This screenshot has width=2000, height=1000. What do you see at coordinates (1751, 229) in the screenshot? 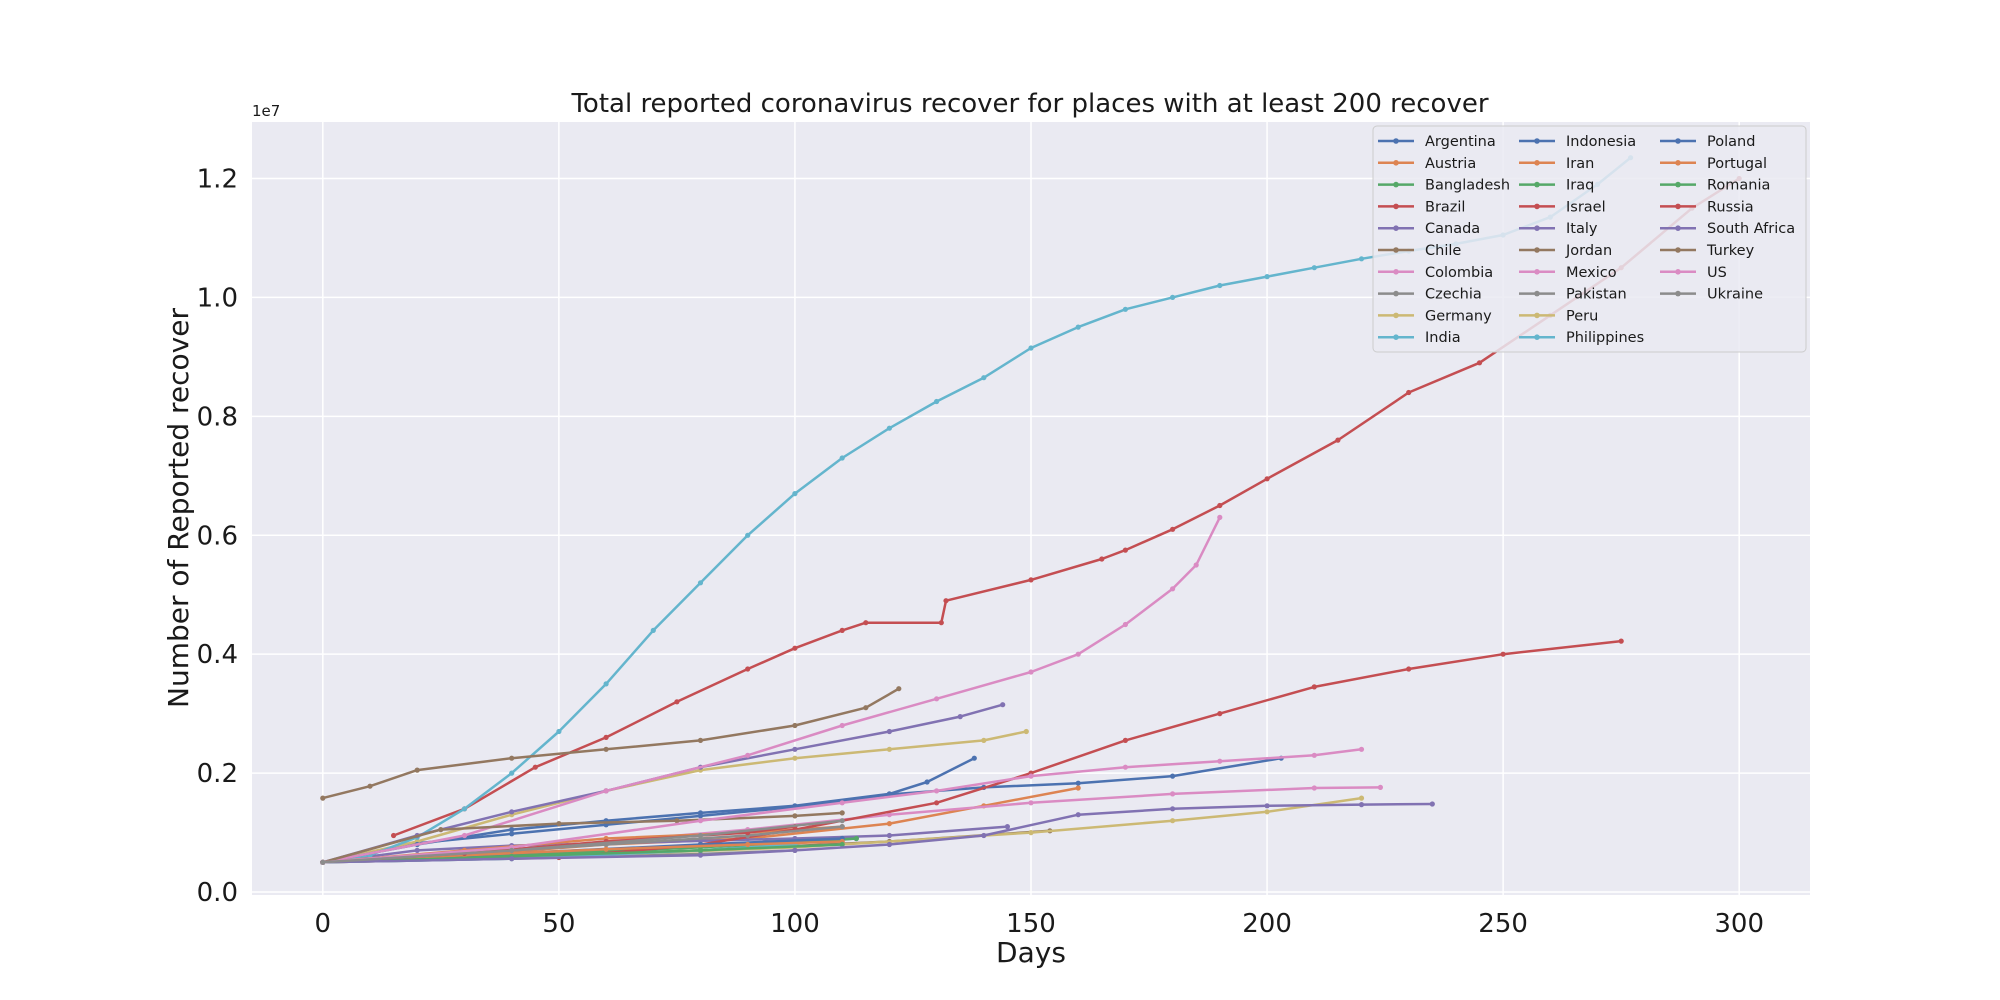
I see `legend-label: South Africa` at bounding box center [1751, 229].